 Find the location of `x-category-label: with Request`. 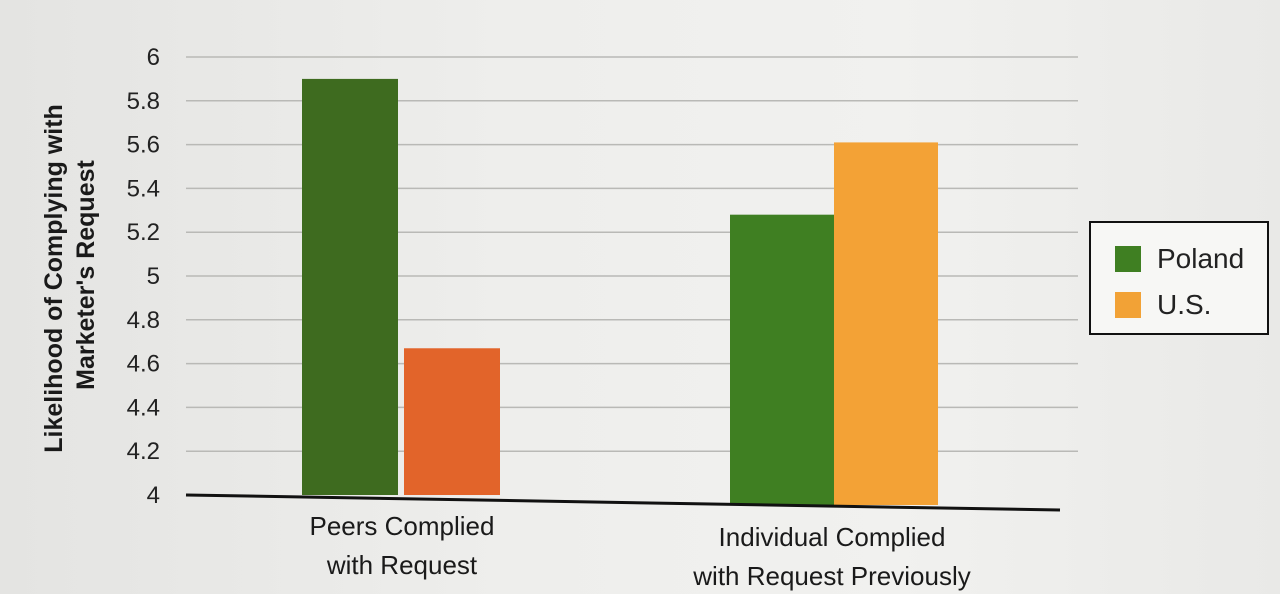

x-category-label: with Request is located at coordinates (402, 565).